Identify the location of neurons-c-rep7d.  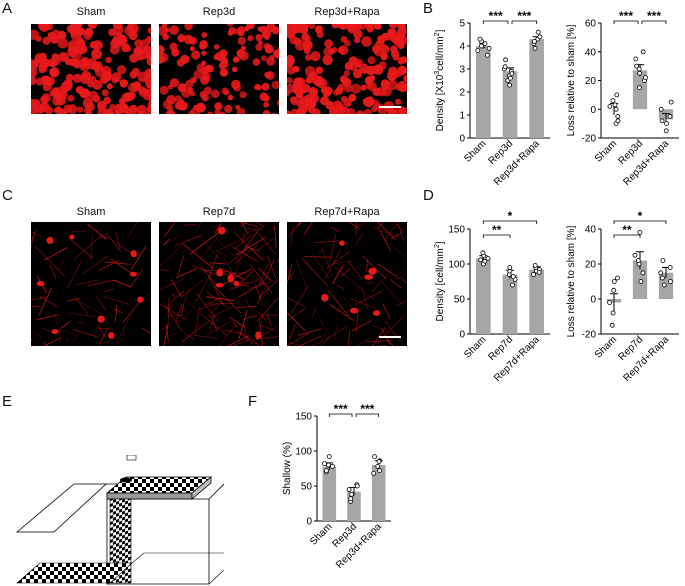
(219, 284).